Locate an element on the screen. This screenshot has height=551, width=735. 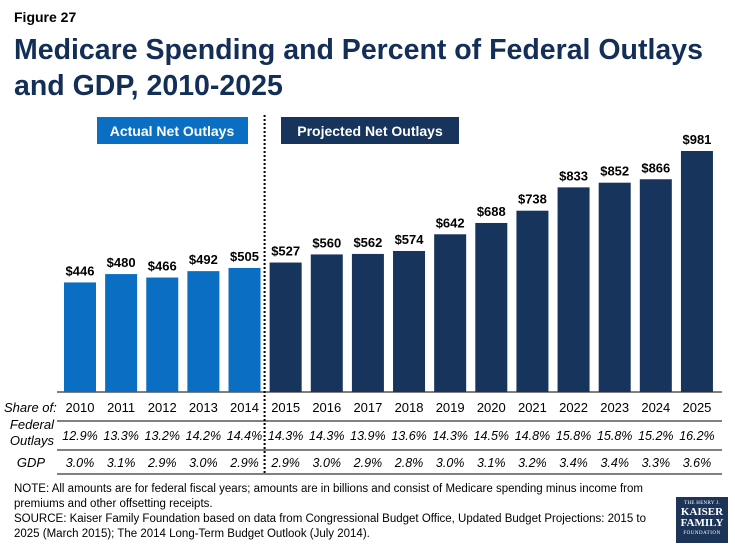
year-tick-label: 2013 is located at coordinates (203, 407).